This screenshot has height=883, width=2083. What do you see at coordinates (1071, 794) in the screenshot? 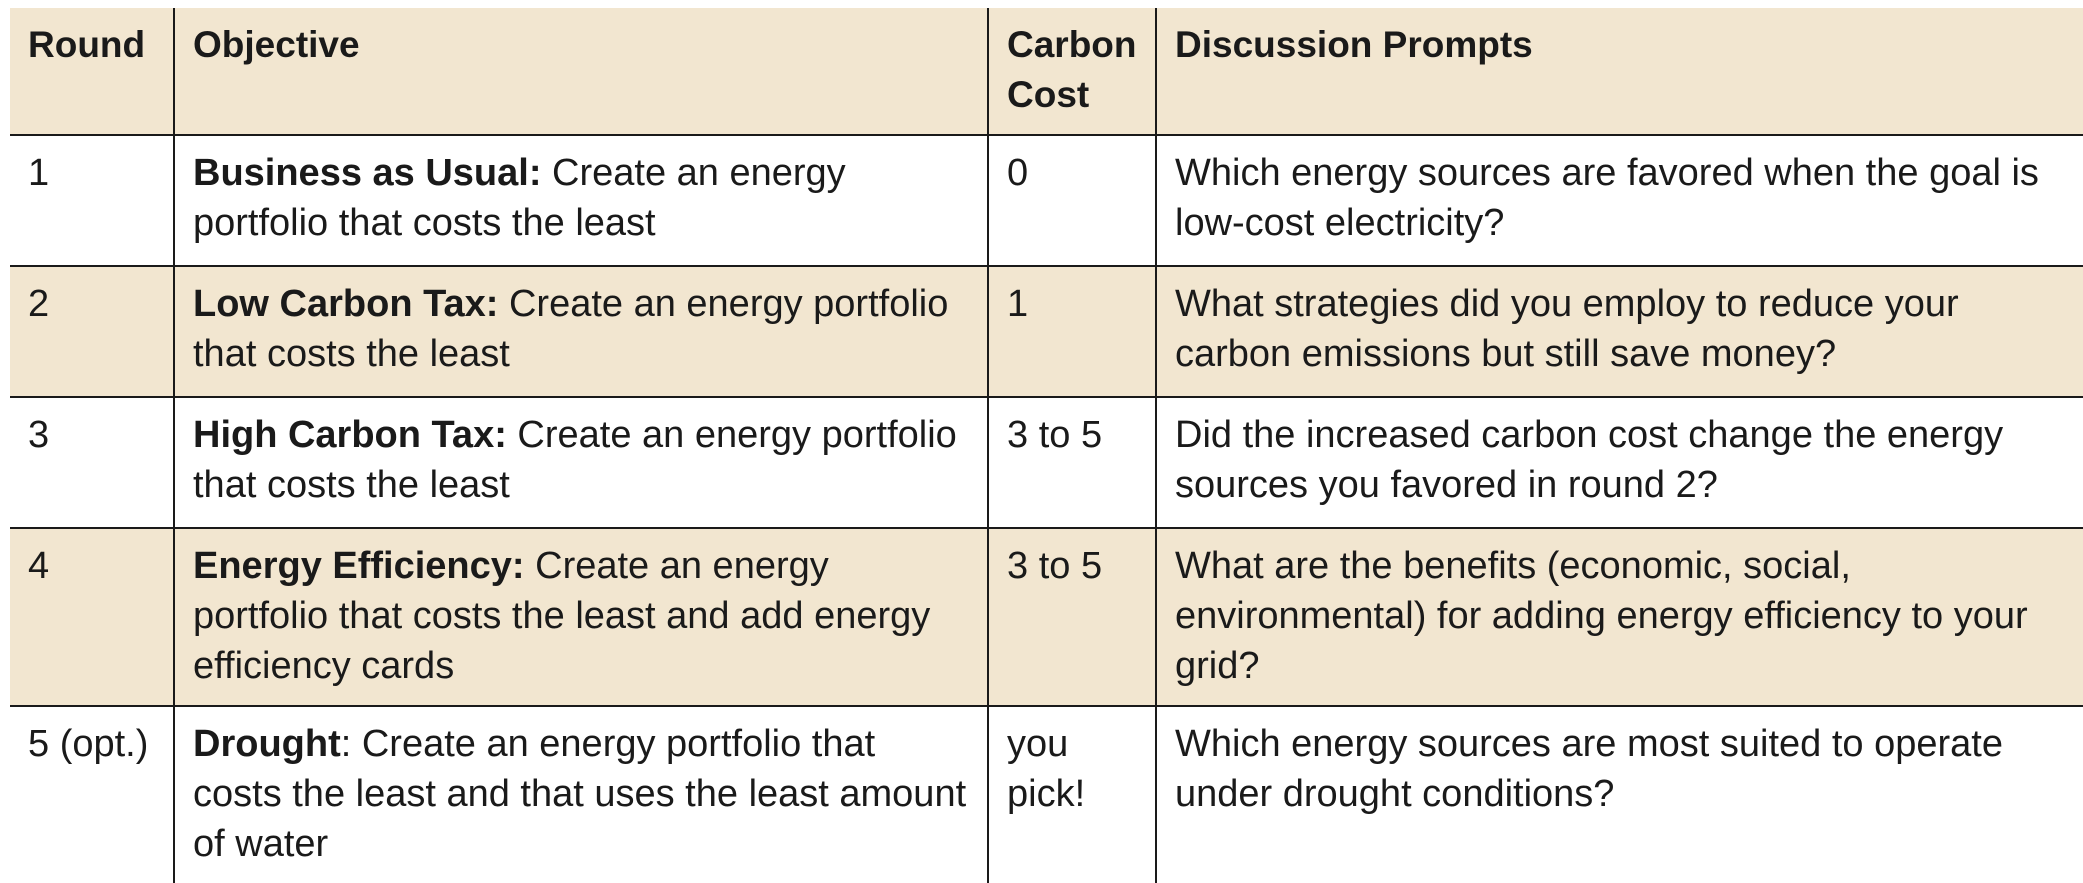
I see `carbon-cost-cell: you pick!` at bounding box center [1071, 794].